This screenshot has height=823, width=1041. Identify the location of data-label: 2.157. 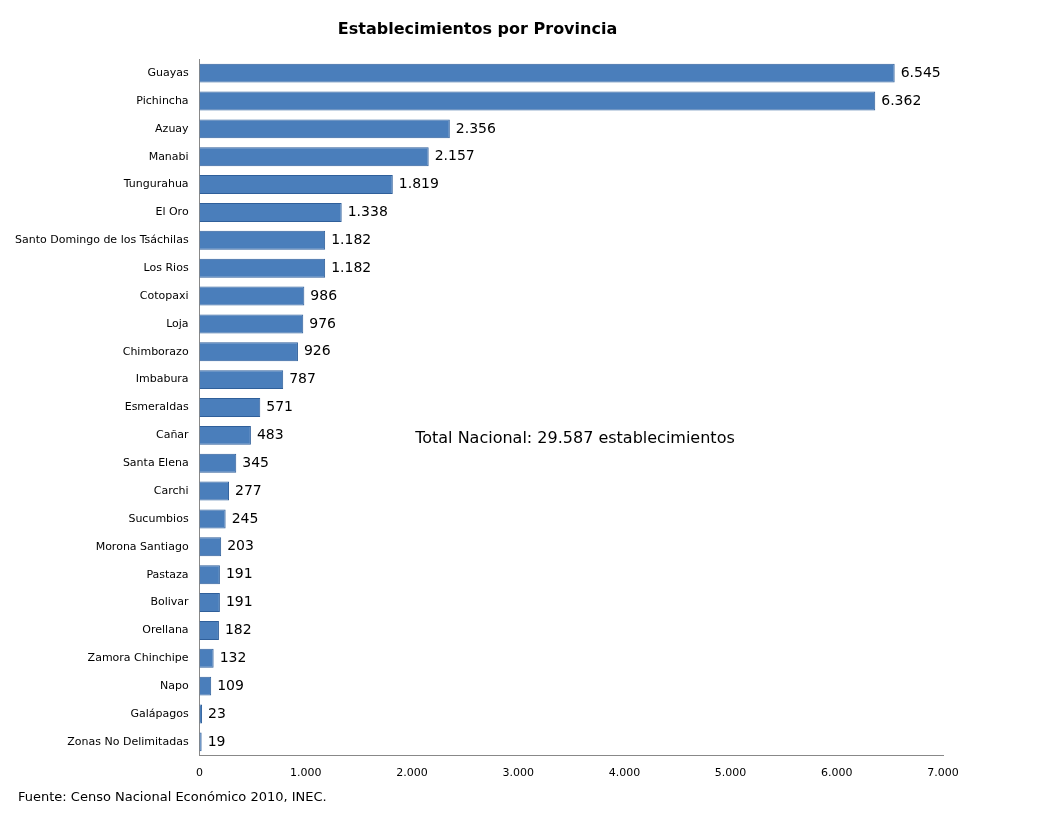
(454, 155).